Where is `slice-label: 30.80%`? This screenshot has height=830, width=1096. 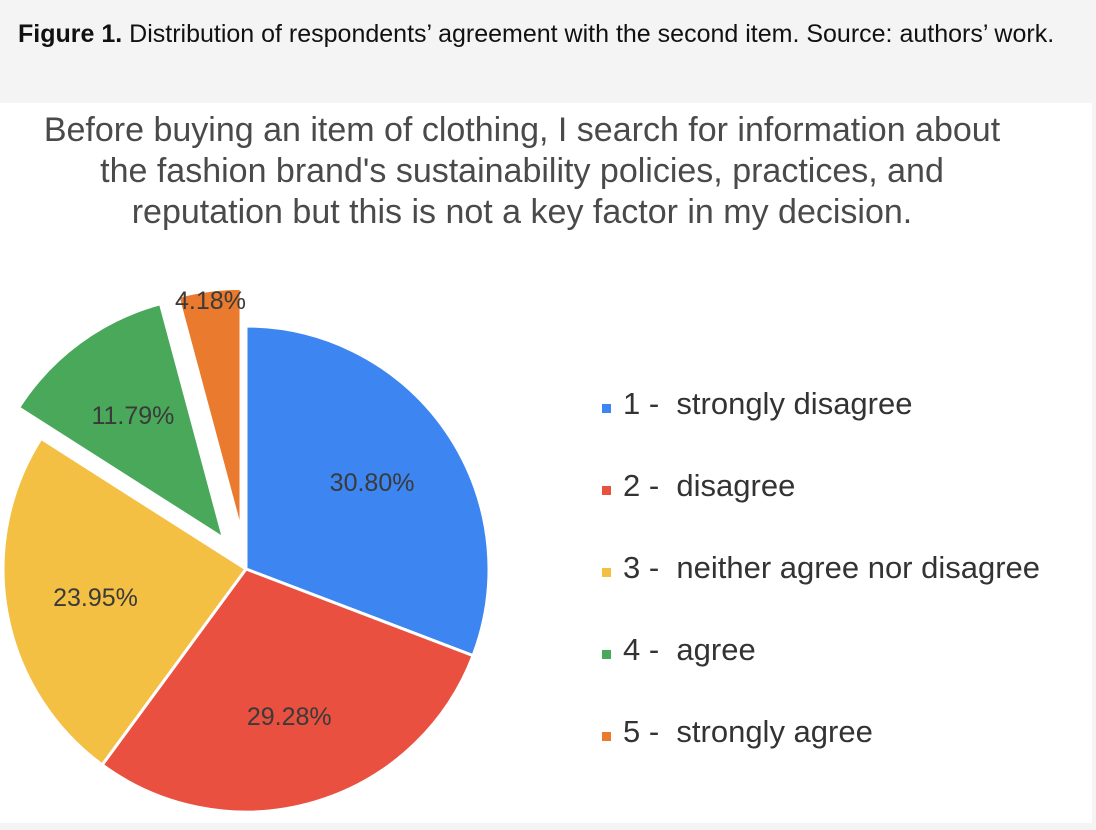
slice-label: 30.80% is located at coordinates (372, 483).